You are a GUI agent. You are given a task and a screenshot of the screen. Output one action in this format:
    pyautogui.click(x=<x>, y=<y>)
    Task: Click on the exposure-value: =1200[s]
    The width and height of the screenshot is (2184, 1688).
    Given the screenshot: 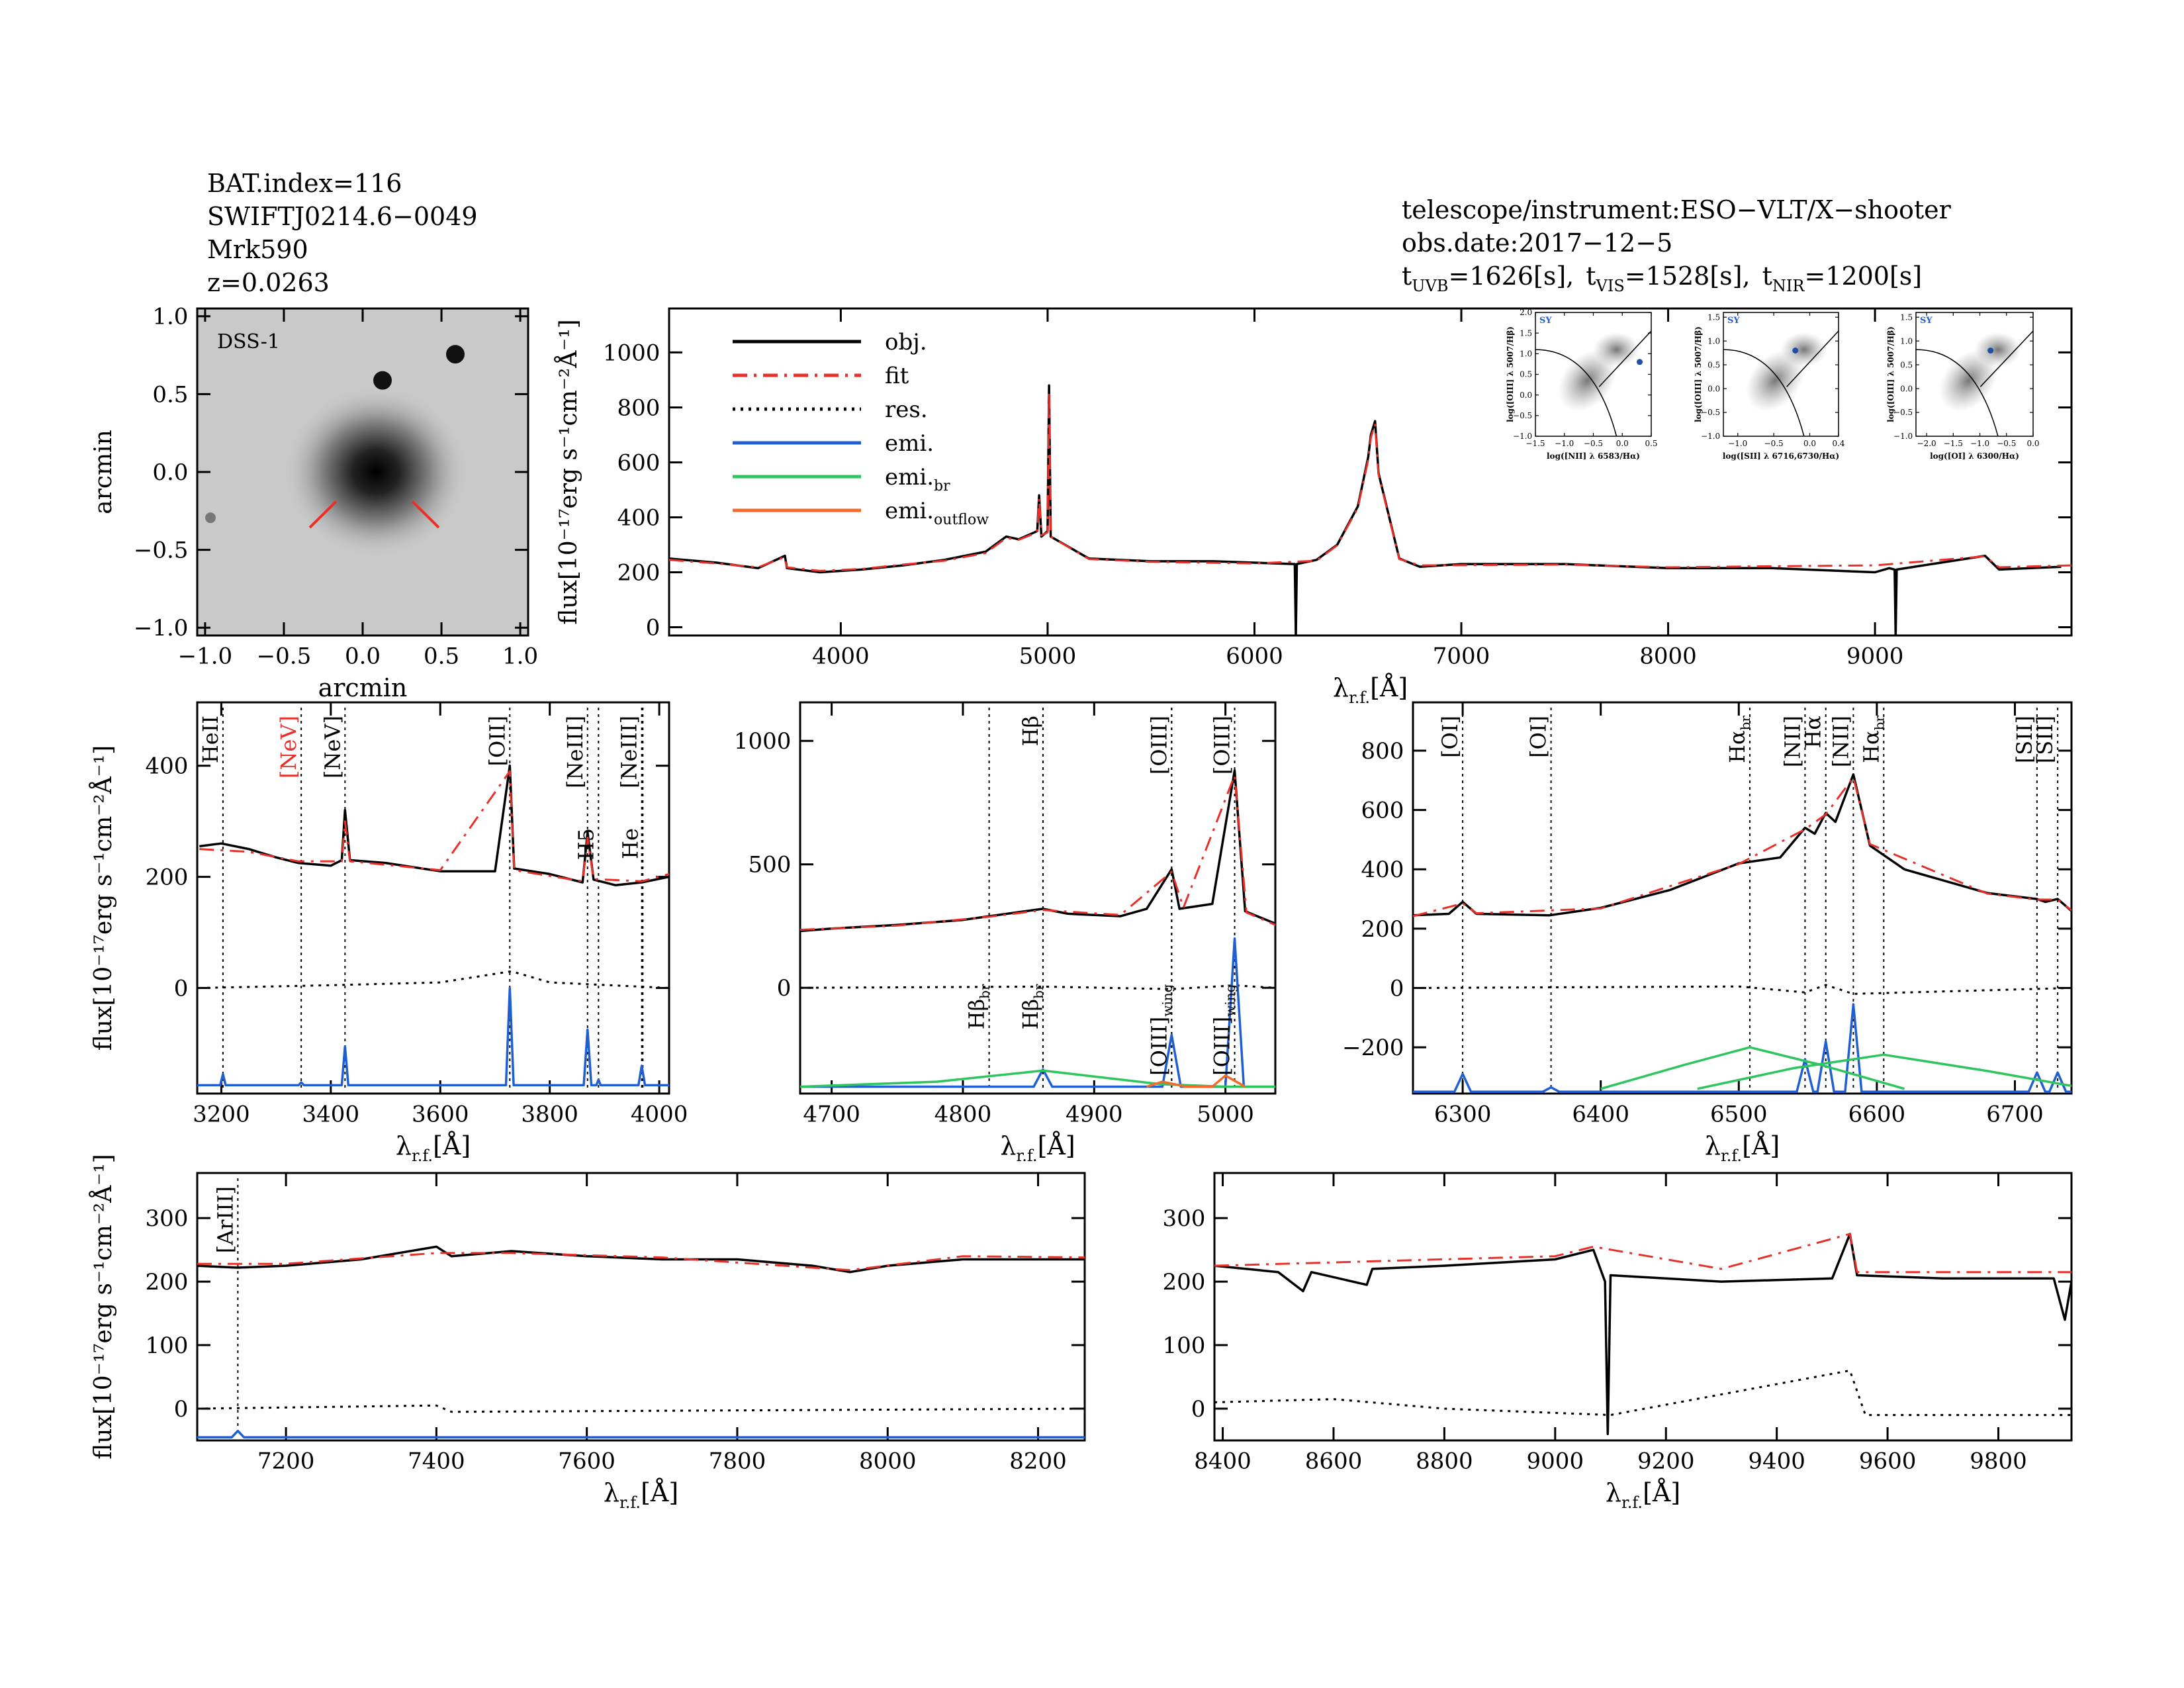 What is the action you would take?
    pyautogui.click(x=1863, y=276)
    